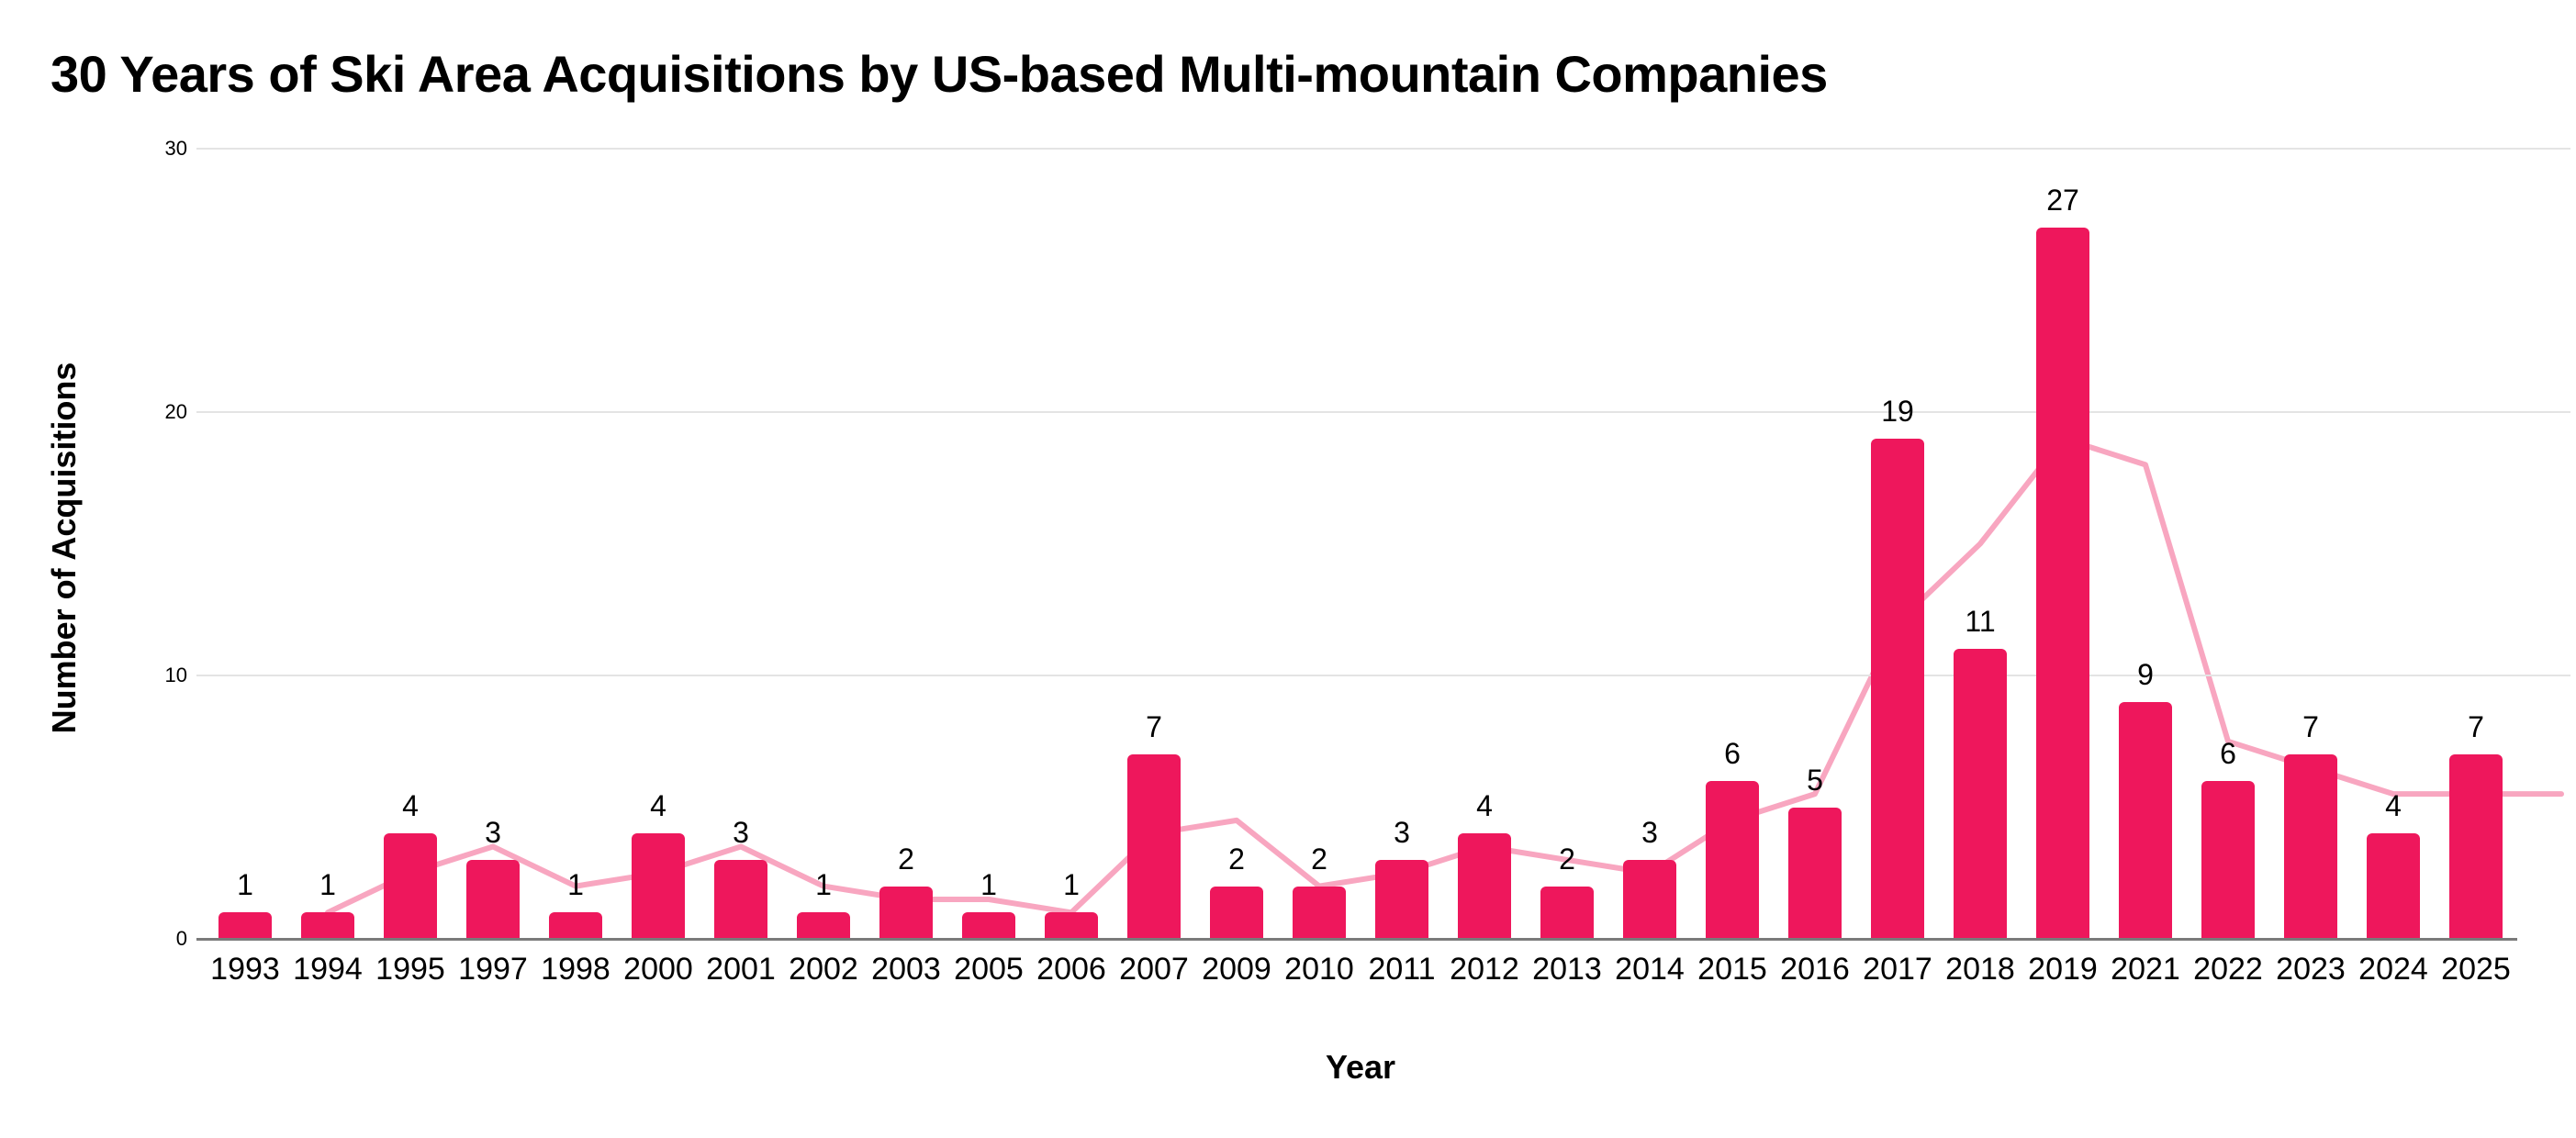 This screenshot has width=2576, height=1138. What do you see at coordinates (1484, 806) in the screenshot?
I see `bar-value-label-2012: 4` at bounding box center [1484, 806].